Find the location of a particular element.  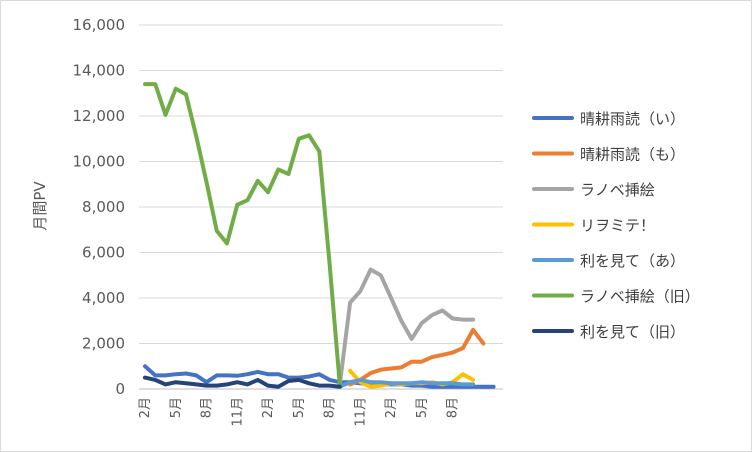

x-axis-ticks: 2月 5月 8月 11月 2月 5月 8月 11月 2月 5月 8月 is located at coordinates (299, 412).